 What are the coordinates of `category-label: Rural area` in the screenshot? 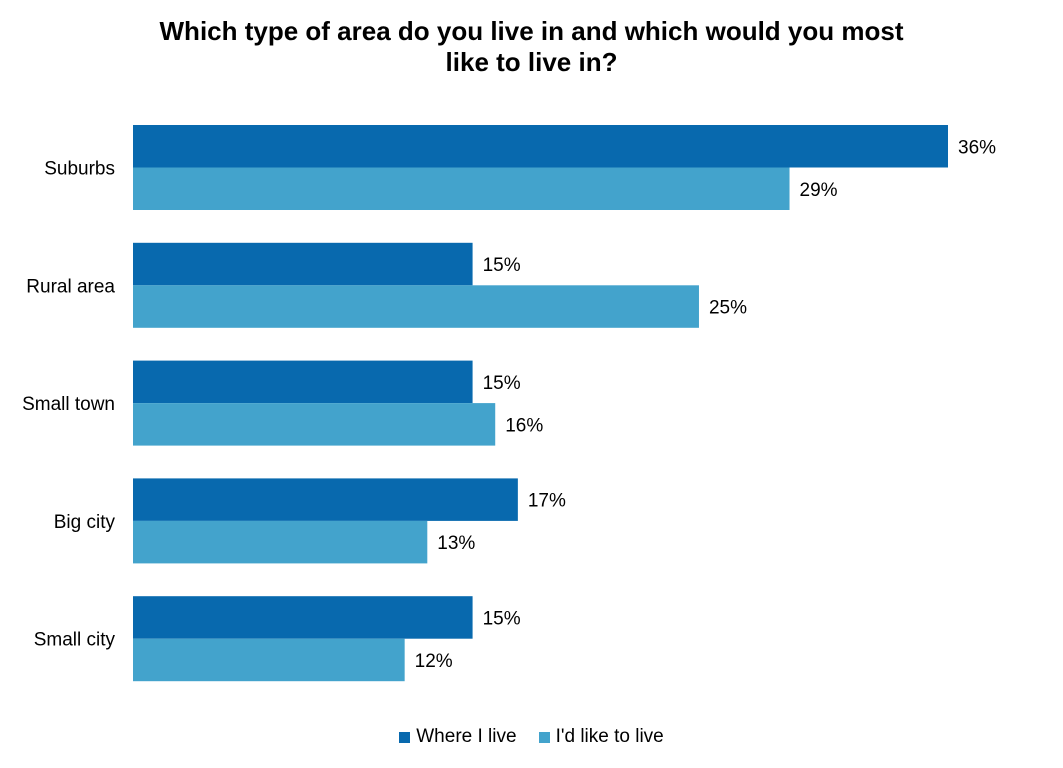 It's located at (70, 286).